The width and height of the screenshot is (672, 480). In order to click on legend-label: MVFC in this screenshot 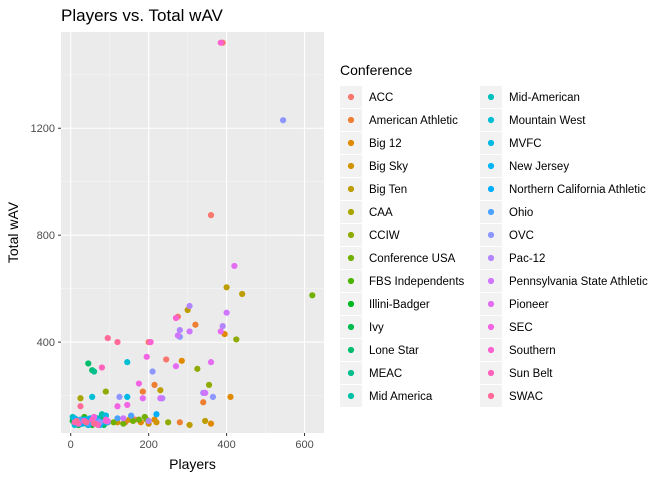, I will do `click(525, 144)`.